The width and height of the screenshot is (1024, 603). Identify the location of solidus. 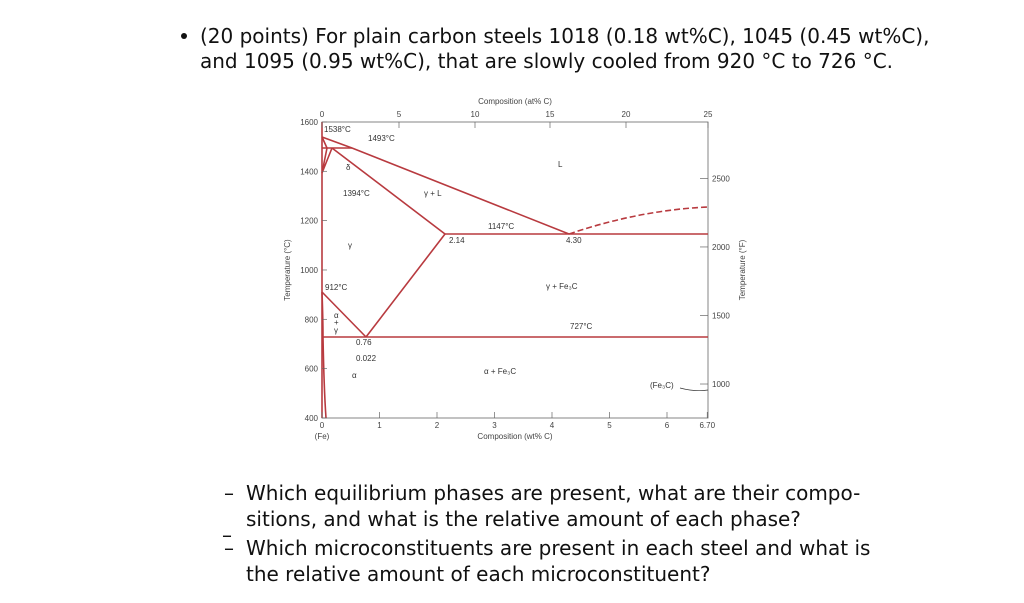
(388, 191).